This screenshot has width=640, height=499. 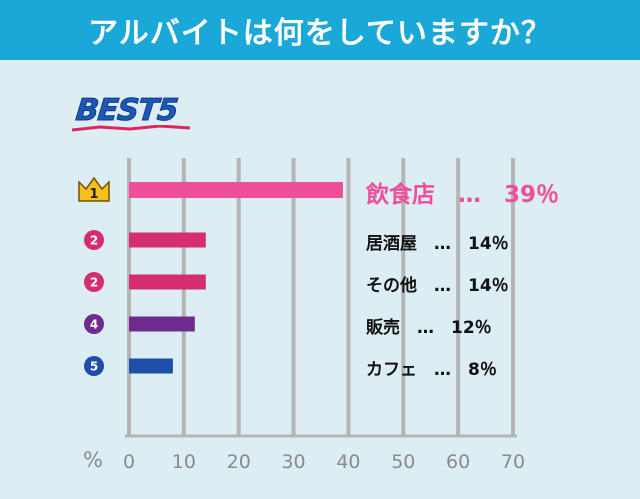 What do you see at coordinates (239, 462) in the screenshot?
I see `x-tick-label: 20` at bounding box center [239, 462].